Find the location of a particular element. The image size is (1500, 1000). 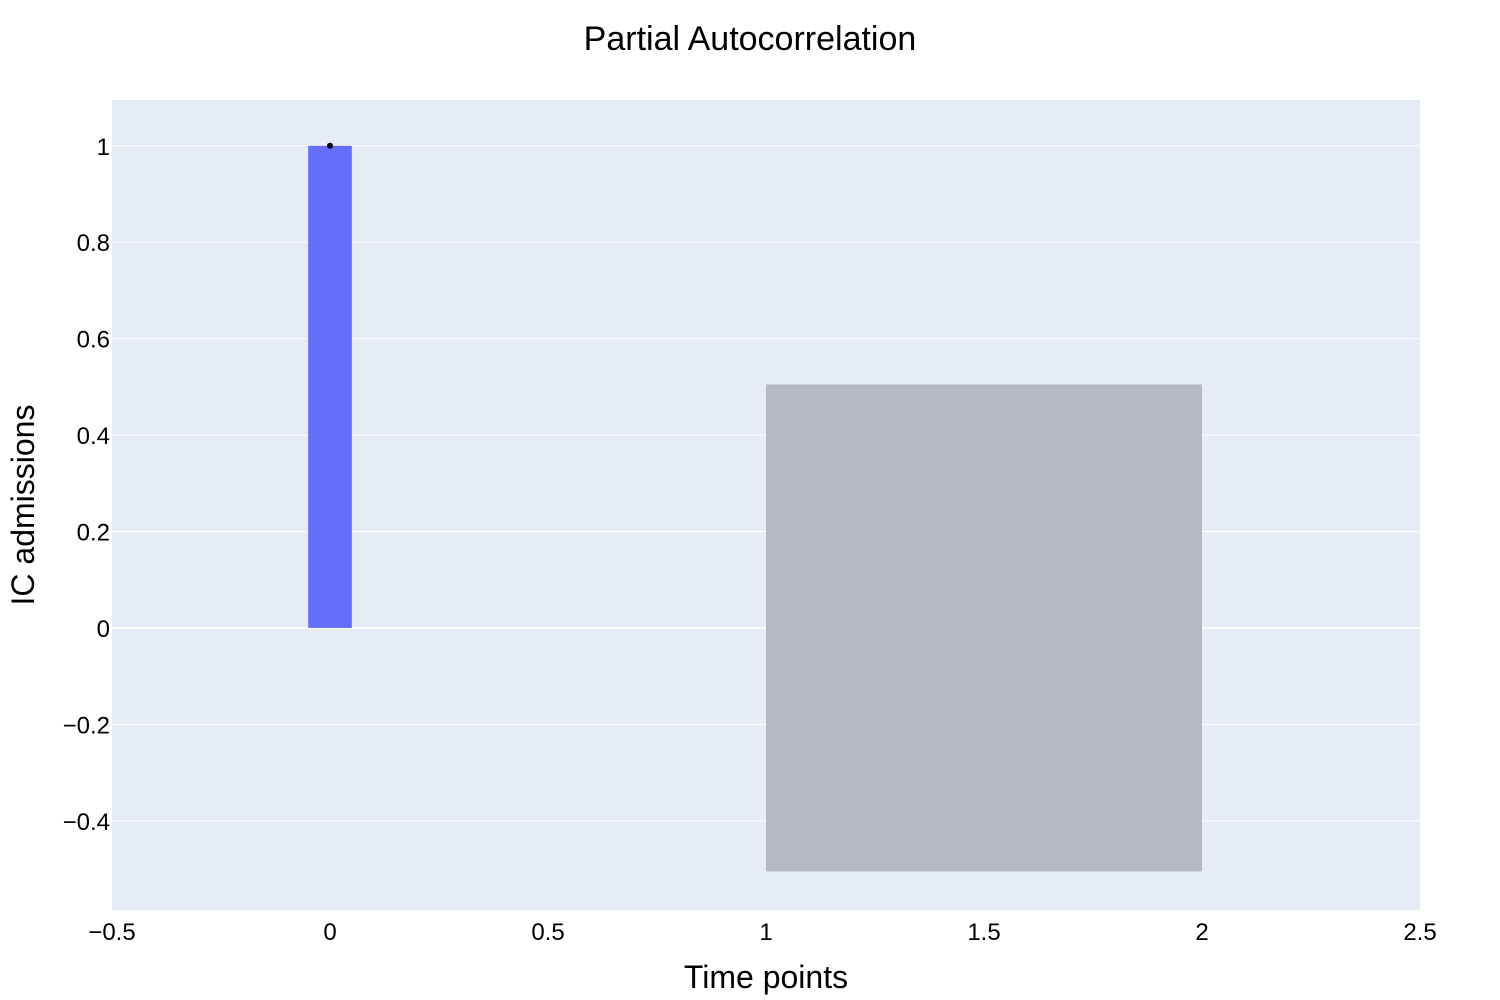

y-tick-labels: −0.4 −0.2 0 0.2 0.4 0.6 0.8 1 is located at coordinates (86, 485).